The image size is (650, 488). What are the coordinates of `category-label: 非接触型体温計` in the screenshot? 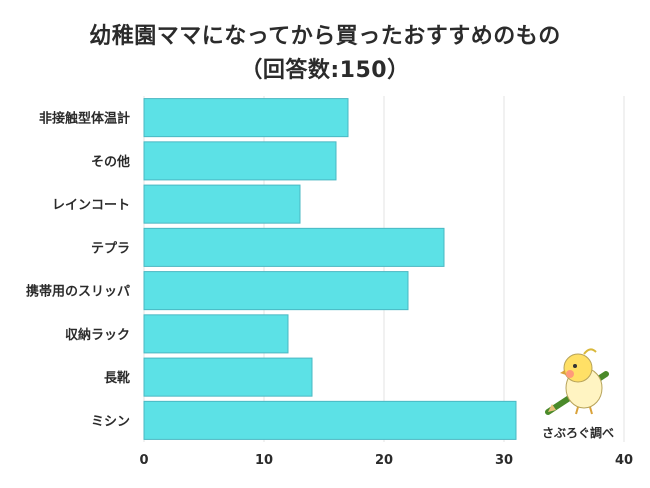 It's located at (84, 119).